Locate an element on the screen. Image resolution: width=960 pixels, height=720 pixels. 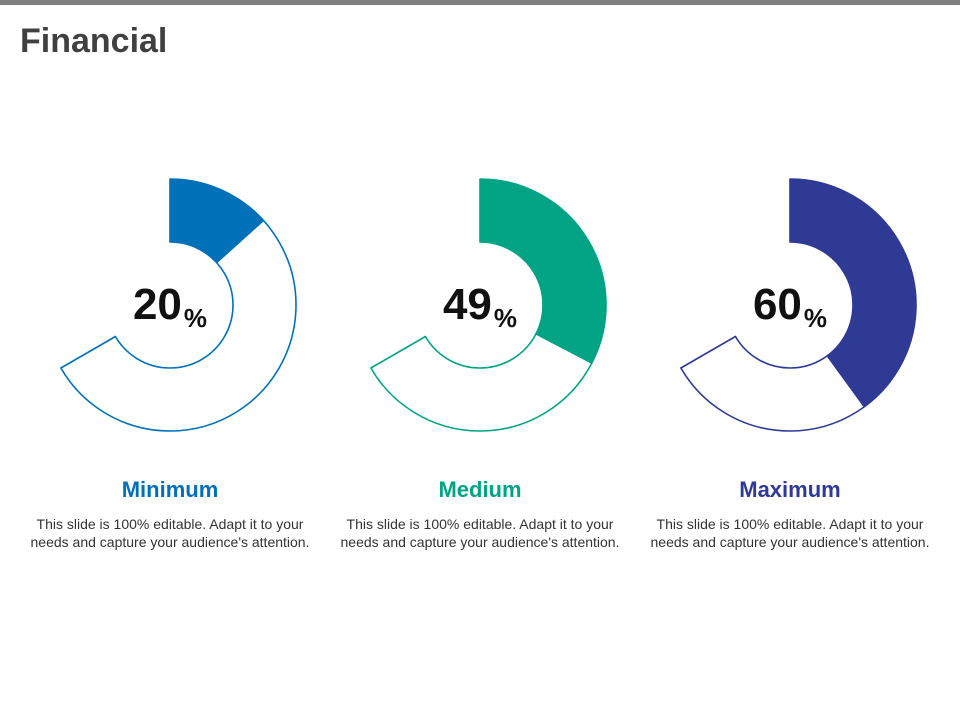
percent-readout: 20% is located at coordinates (170, 307).